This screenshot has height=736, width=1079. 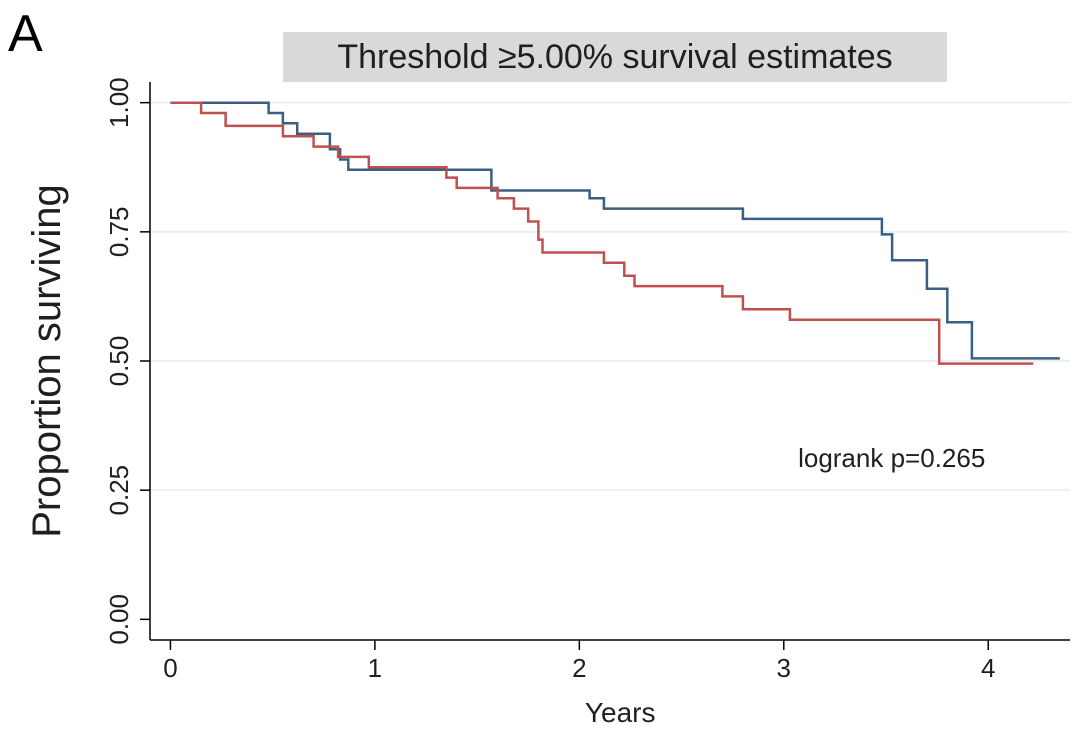 I want to click on logrank-annotation: logrank p=0.265, so click(x=891, y=458).